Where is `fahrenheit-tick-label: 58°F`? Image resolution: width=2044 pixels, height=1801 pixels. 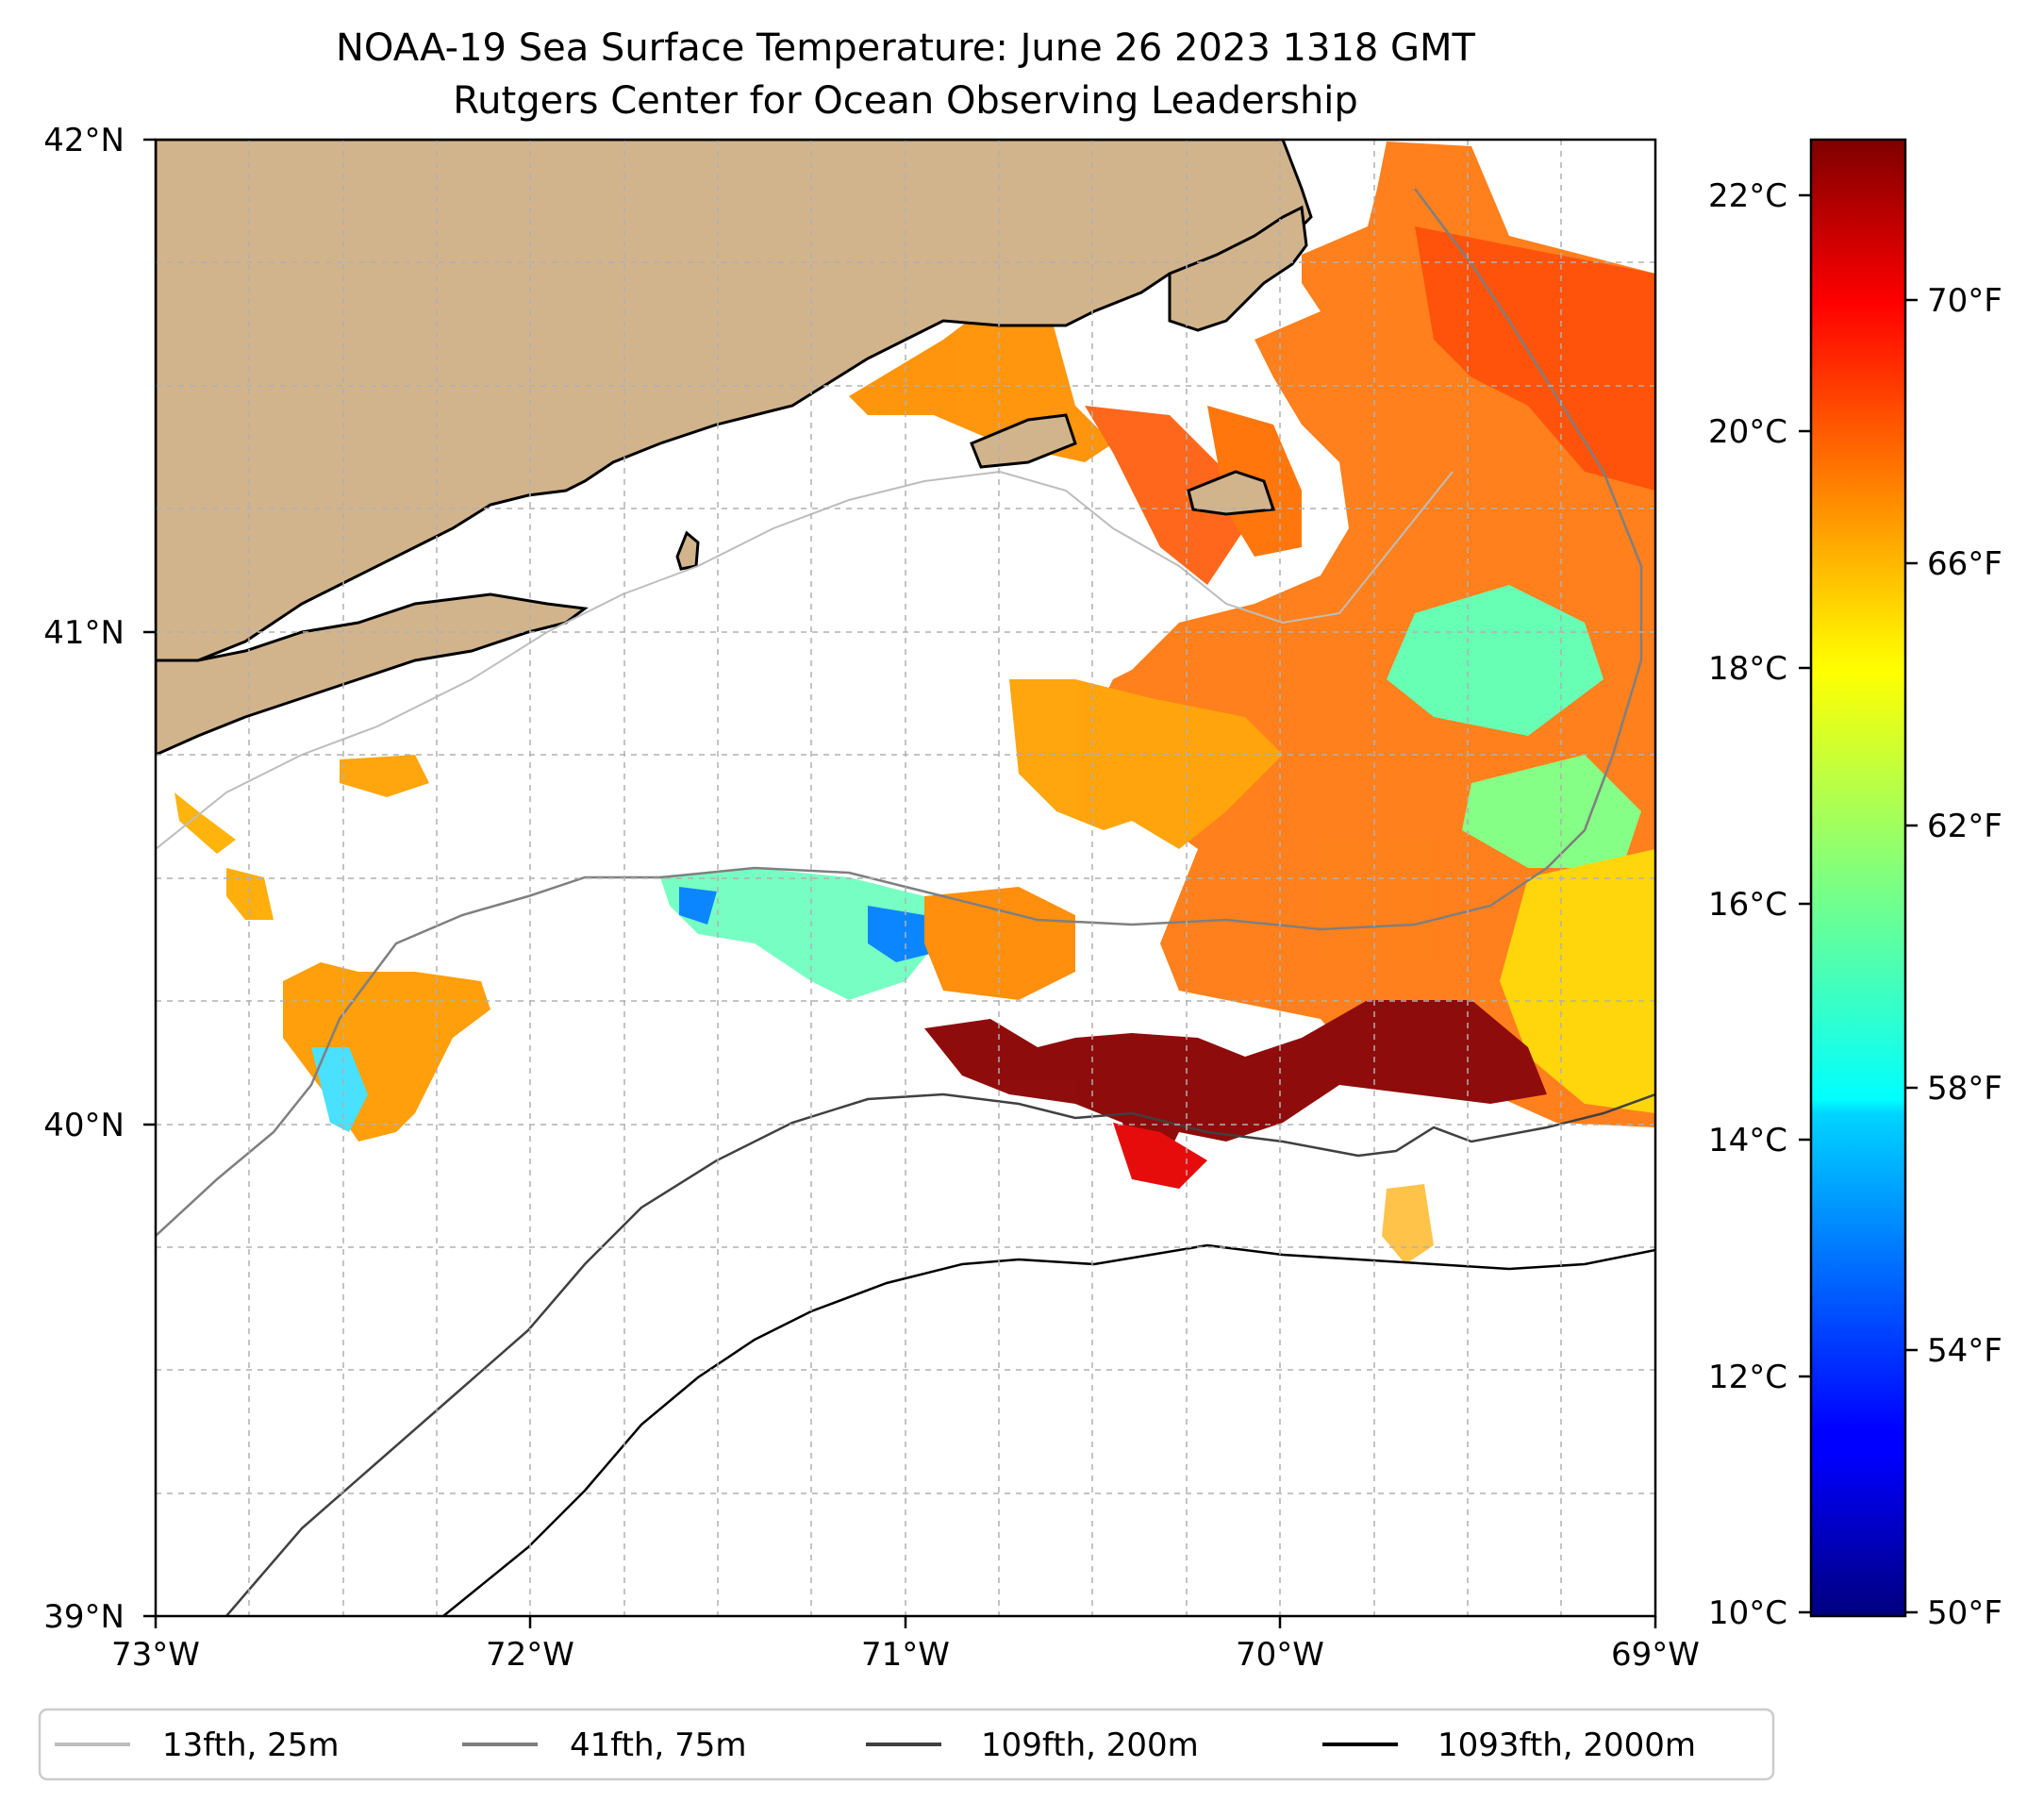
fahrenheit-tick-label: 58°F is located at coordinates (1964, 1089).